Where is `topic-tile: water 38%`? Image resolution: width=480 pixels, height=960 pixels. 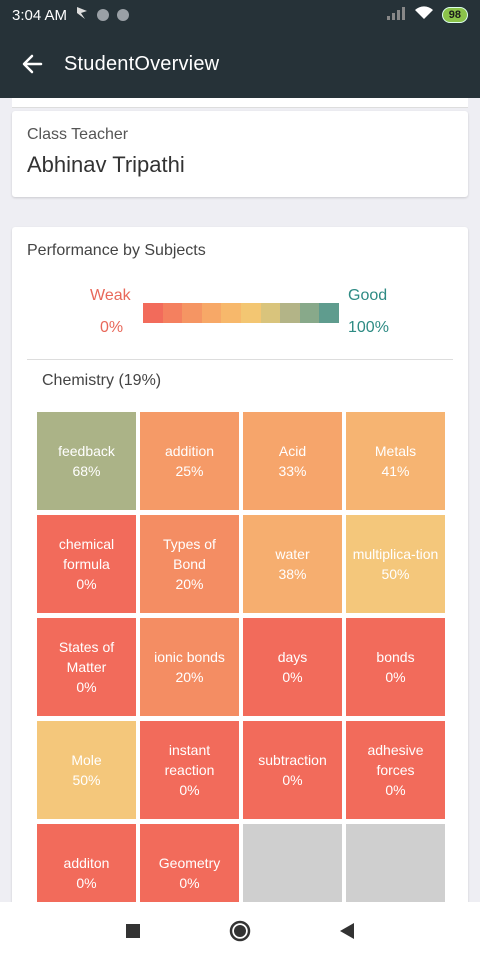 topic-tile: water 38% is located at coordinates (292, 564).